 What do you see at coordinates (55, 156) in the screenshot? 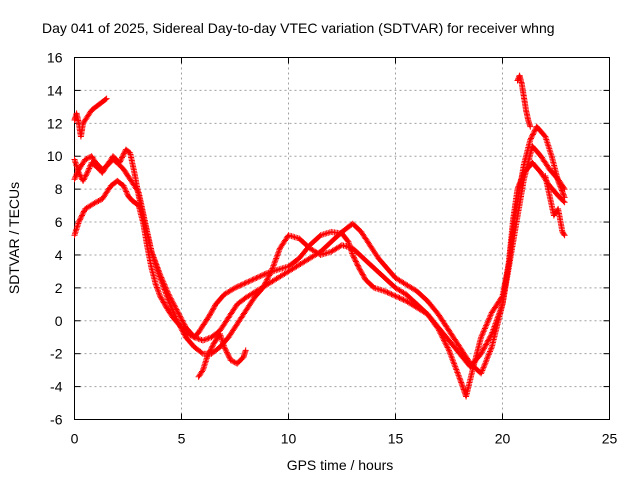
I see `y-tick-label: 10` at bounding box center [55, 156].